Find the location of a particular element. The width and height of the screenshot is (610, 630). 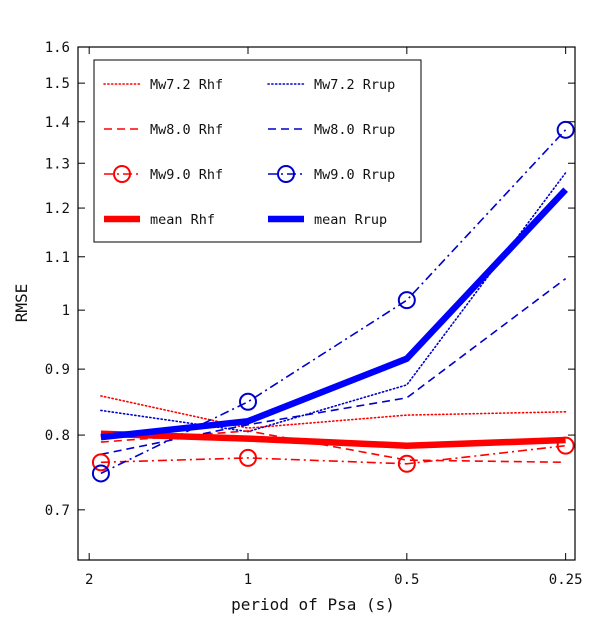

legend-label-mw8-0-rrup: Mw8.0 Rrup is located at coordinates (354, 130).